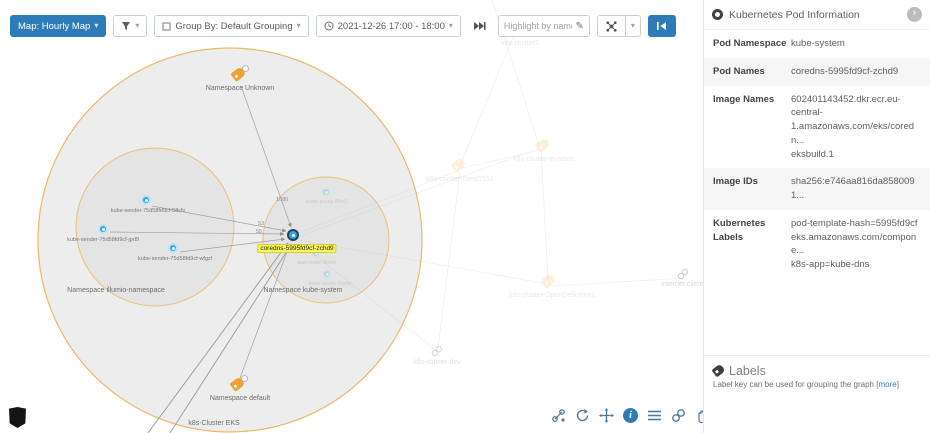  What do you see at coordinates (391, 26) in the screenshot?
I see `time-range-label: 2021-12-26 17:00 - 18:00` at bounding box center [391, 26].